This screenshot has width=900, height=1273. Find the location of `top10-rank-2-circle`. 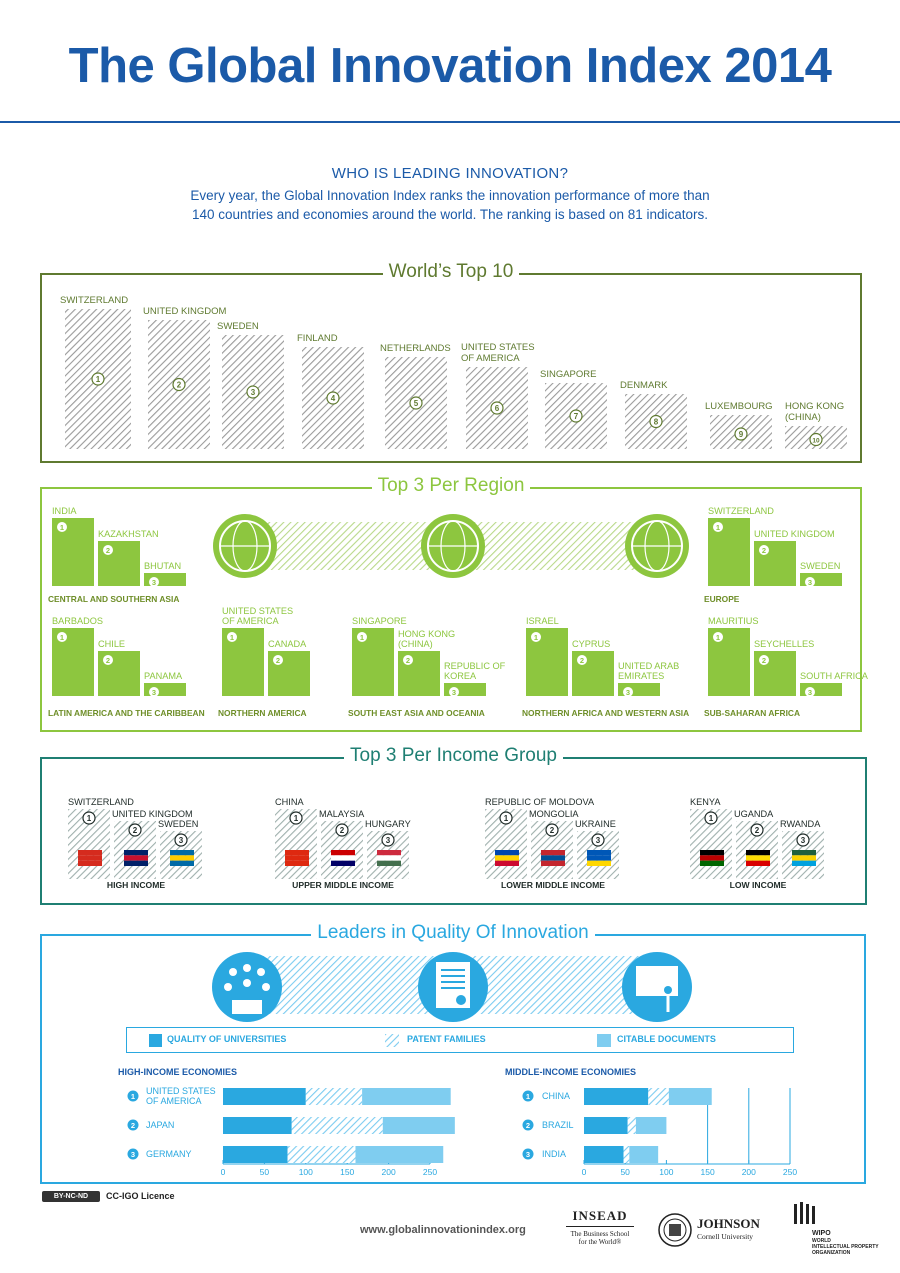

top10-rank-2-circle is located at coordinates (179, 384).